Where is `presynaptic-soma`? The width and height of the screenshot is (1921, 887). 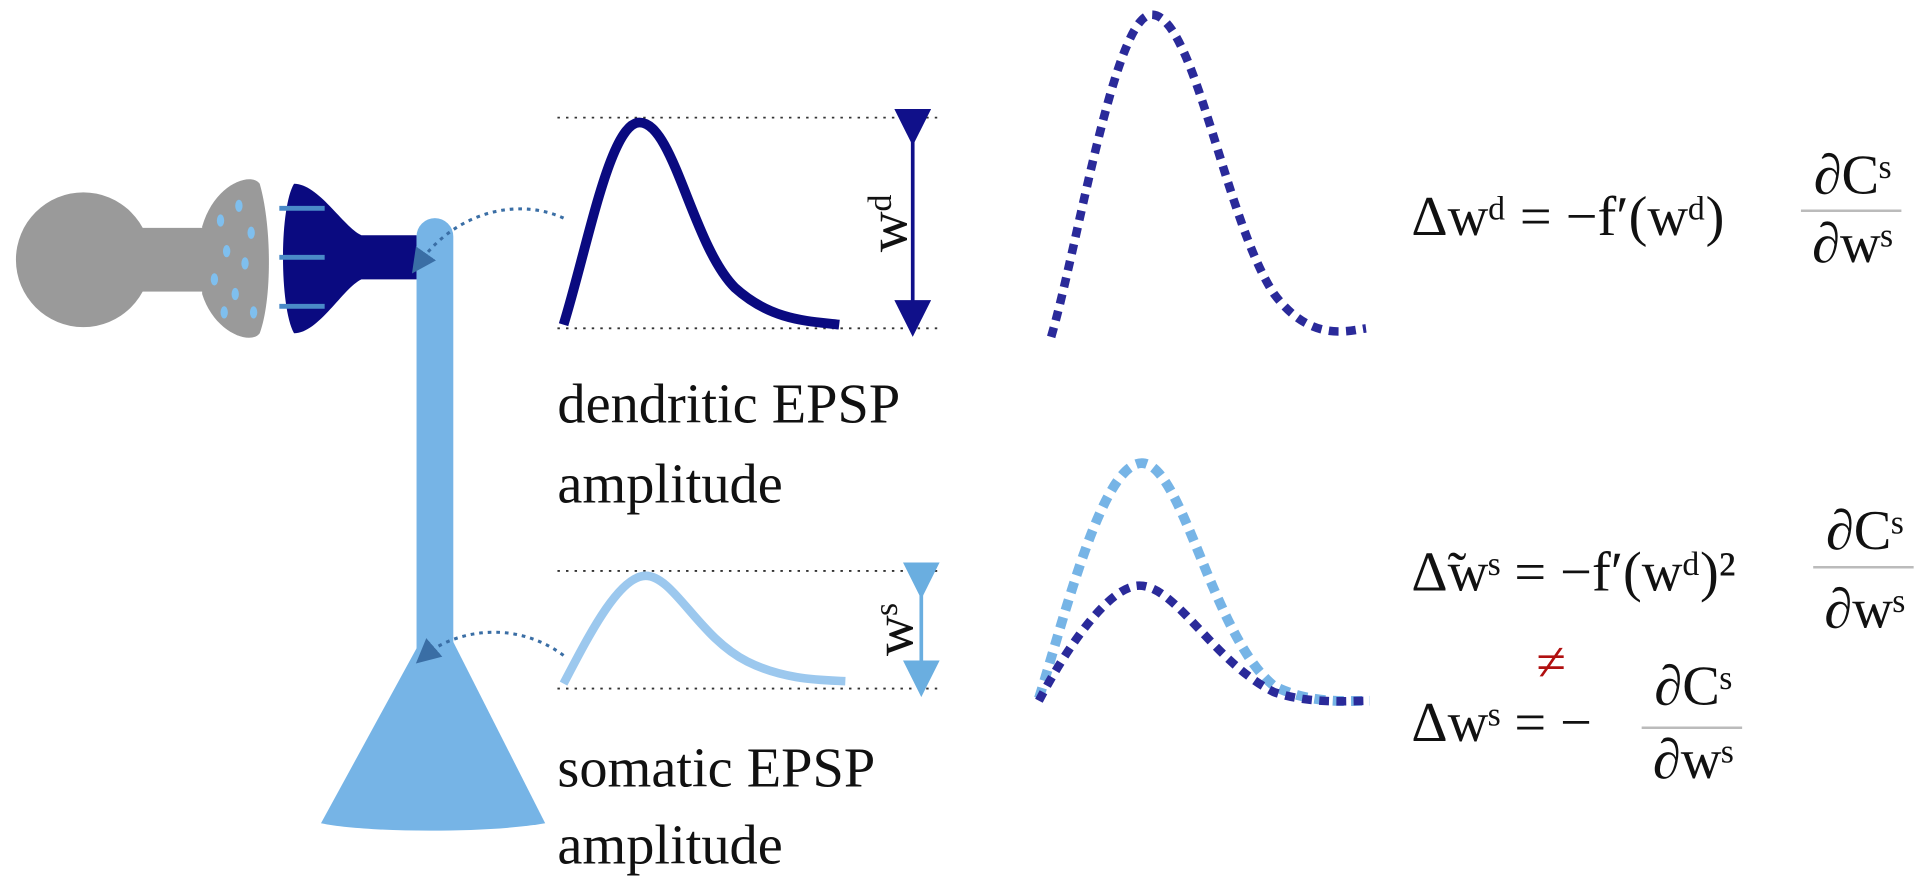
presynaptic-soma is located at coordinates (83, 260).